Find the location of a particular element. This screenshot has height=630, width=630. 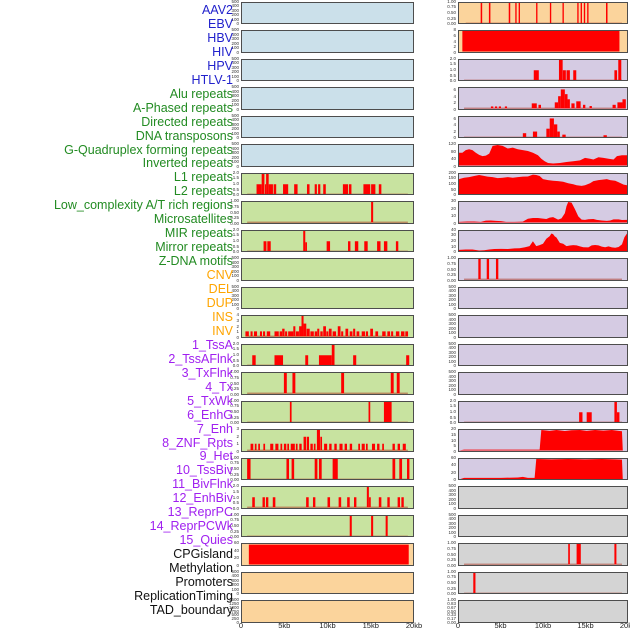

track-panel-15_Quies is located at coordinates (543, 468).